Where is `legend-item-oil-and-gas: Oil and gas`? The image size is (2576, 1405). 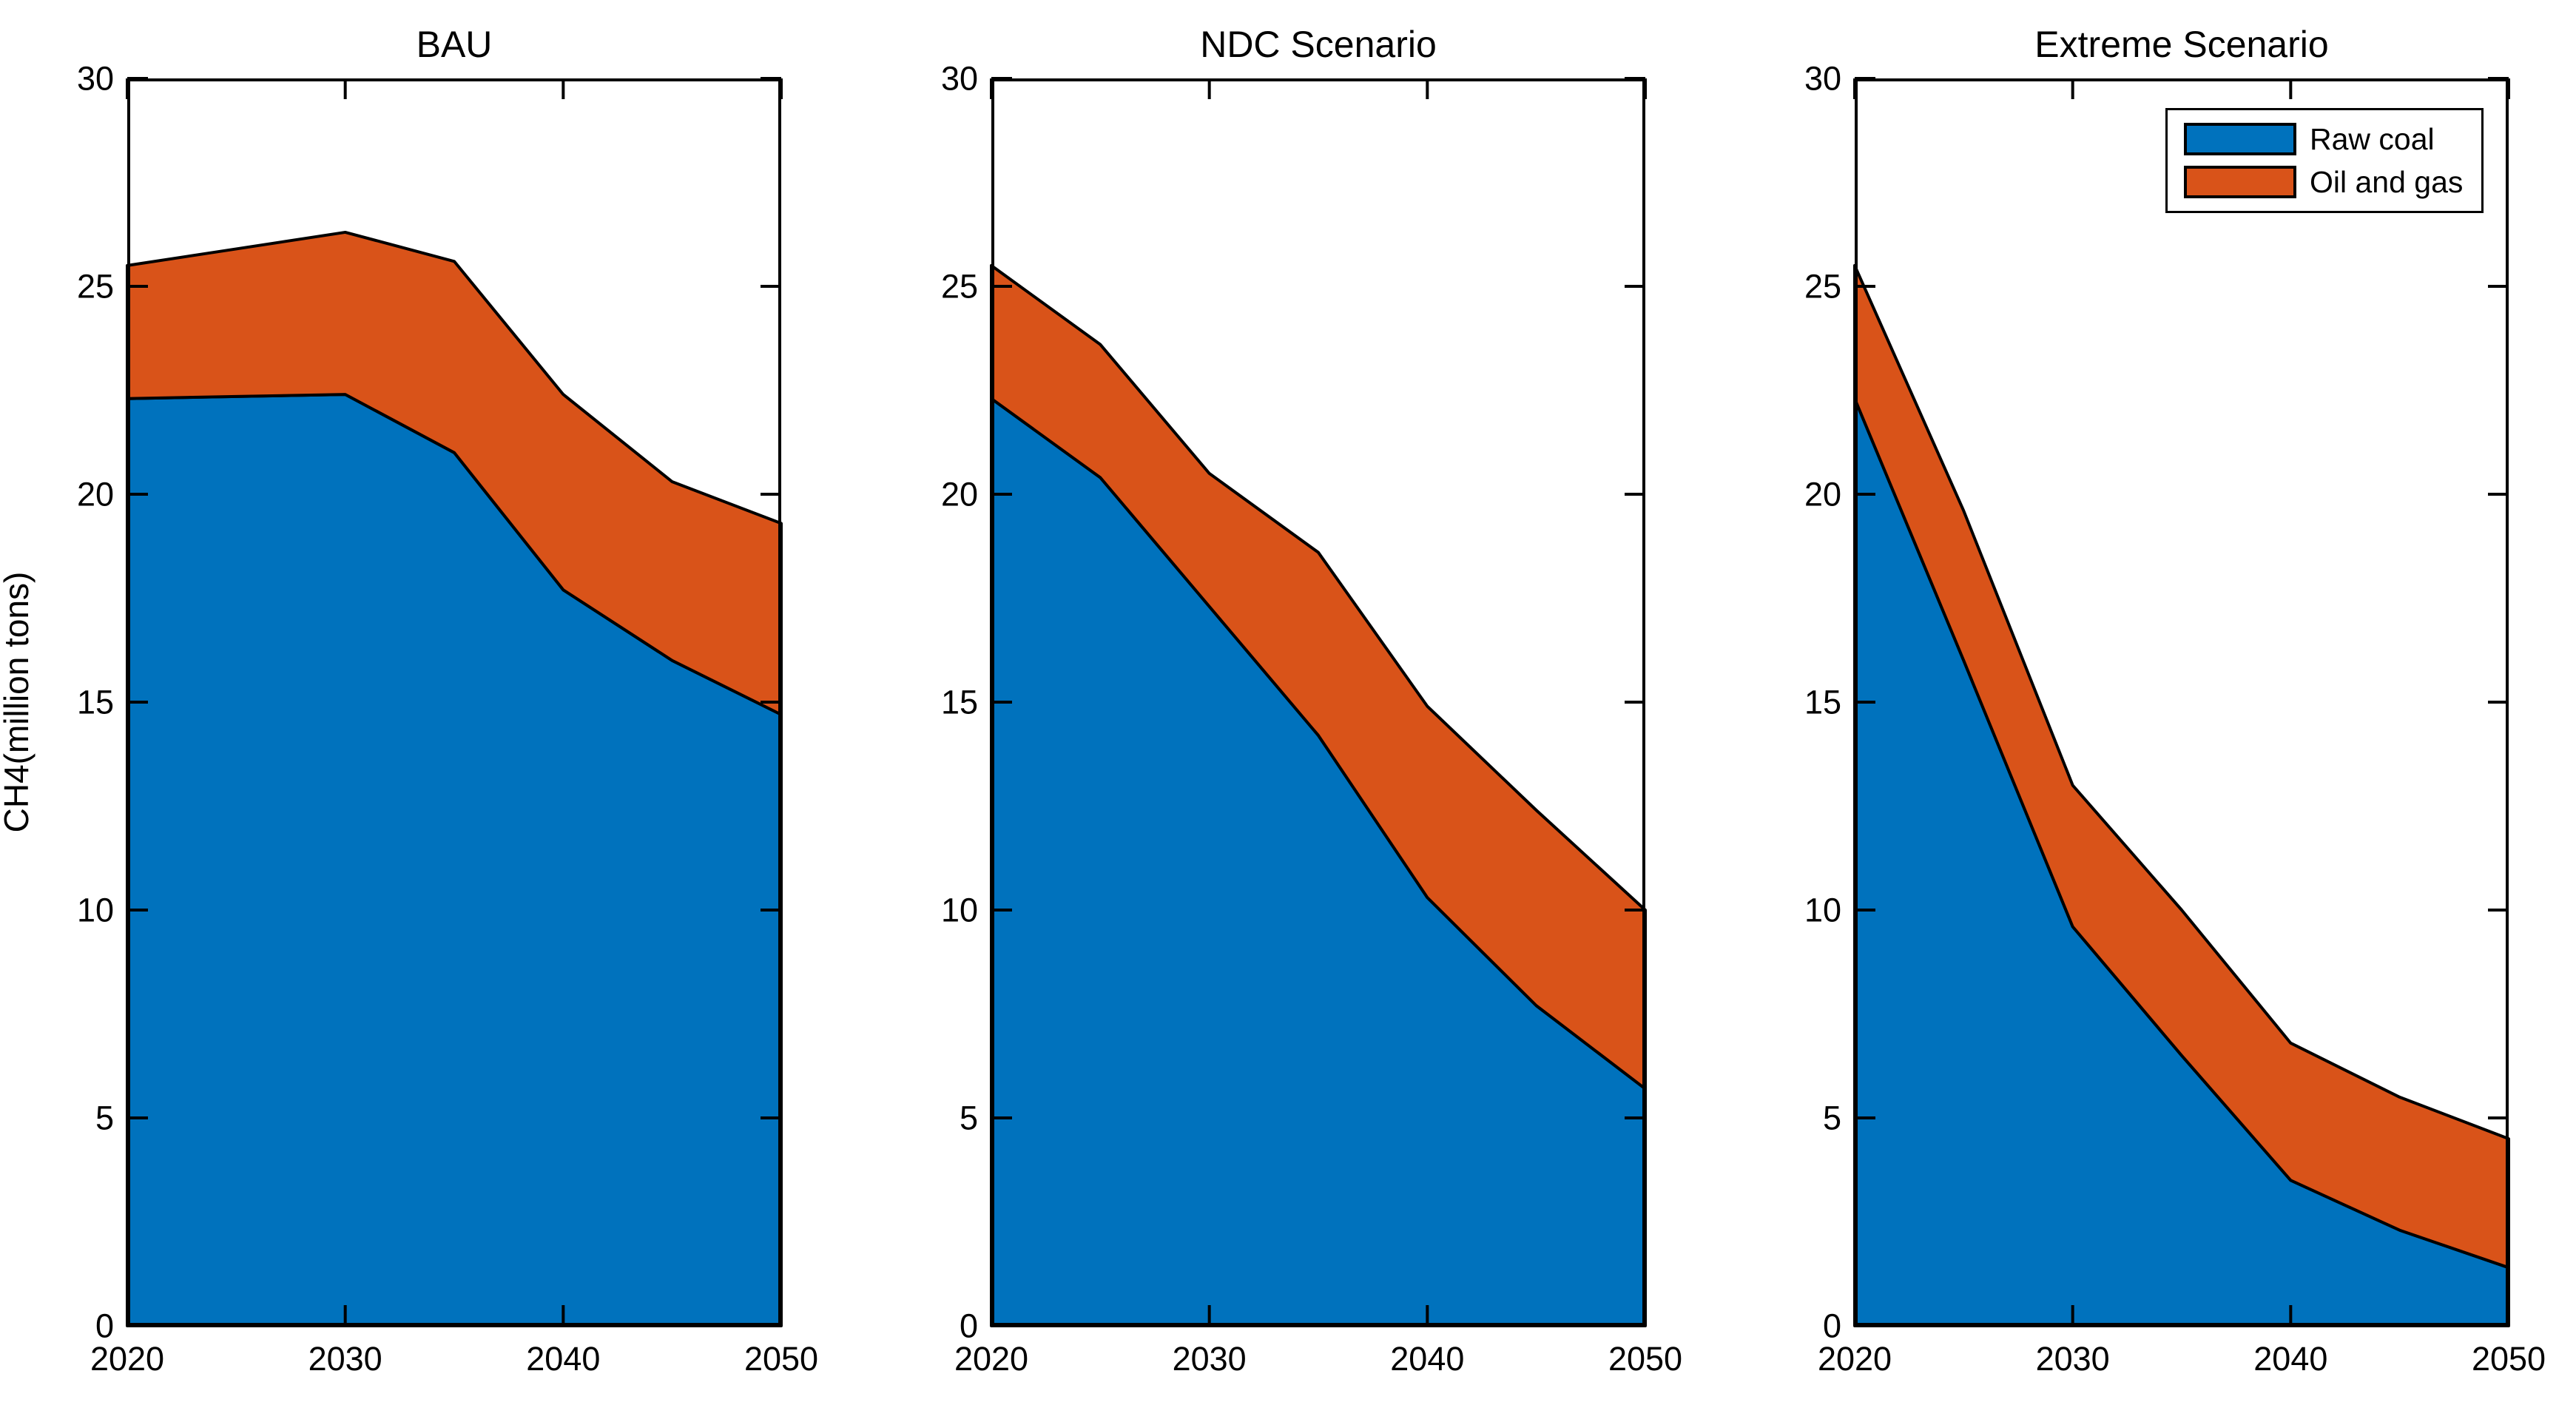
legend-item-oil-and-gas: Oil and gas is located at coordinates (2332, 182).